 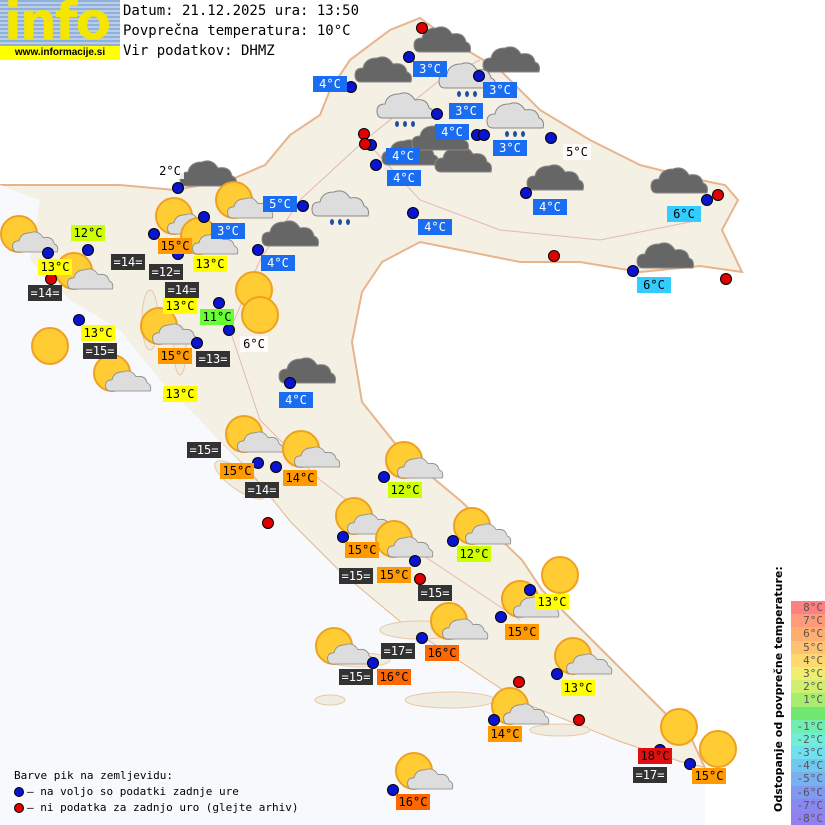 I want to click on logo-text: info, so click(x=57, y=26).